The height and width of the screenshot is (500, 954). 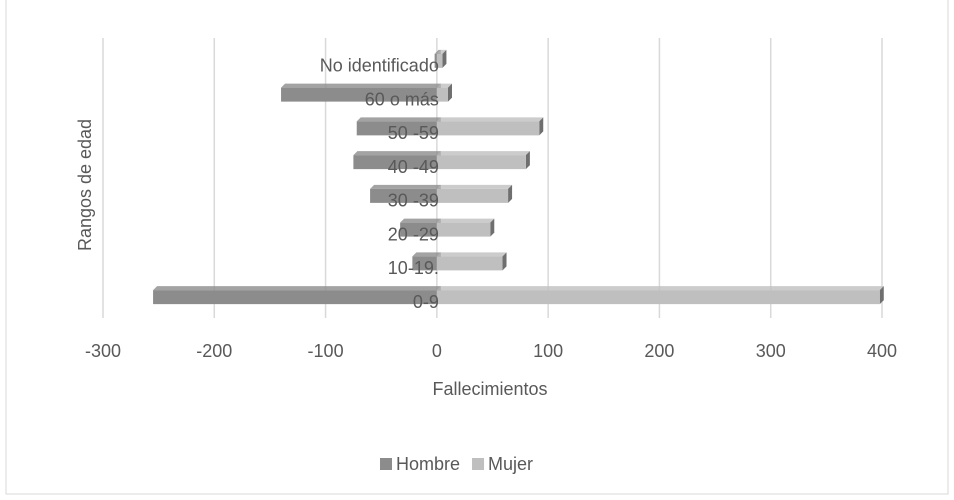 What do you see at coordinates (548, 351) in the screenshot?
I see `x-tick-label: 100` at bounding box center [548, 351].